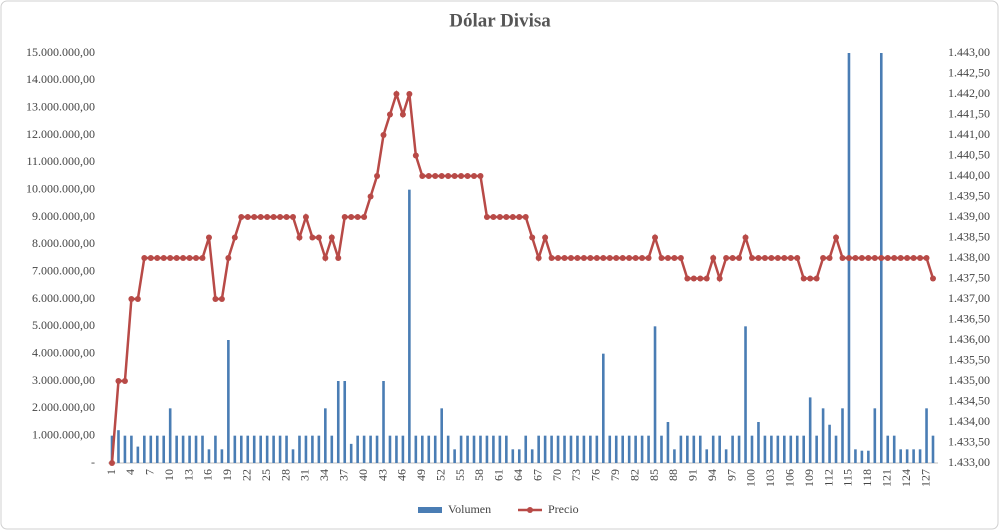 The image size is (1000, 531). Describe the element at coordinates (751, 478) in the screenshot. I see `x-tick-label: 100` at that location.